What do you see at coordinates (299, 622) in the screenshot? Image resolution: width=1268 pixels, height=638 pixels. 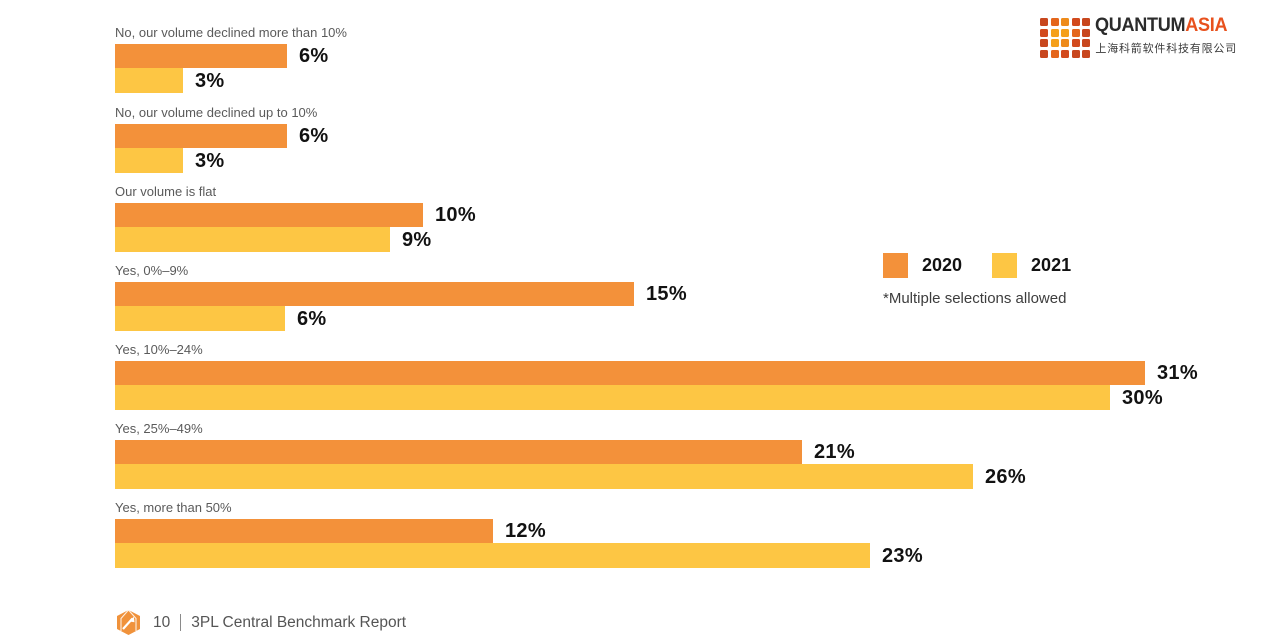 I see `footer-report-title: 3PL Central Benchmark Report` at bounding box center [299, 622].